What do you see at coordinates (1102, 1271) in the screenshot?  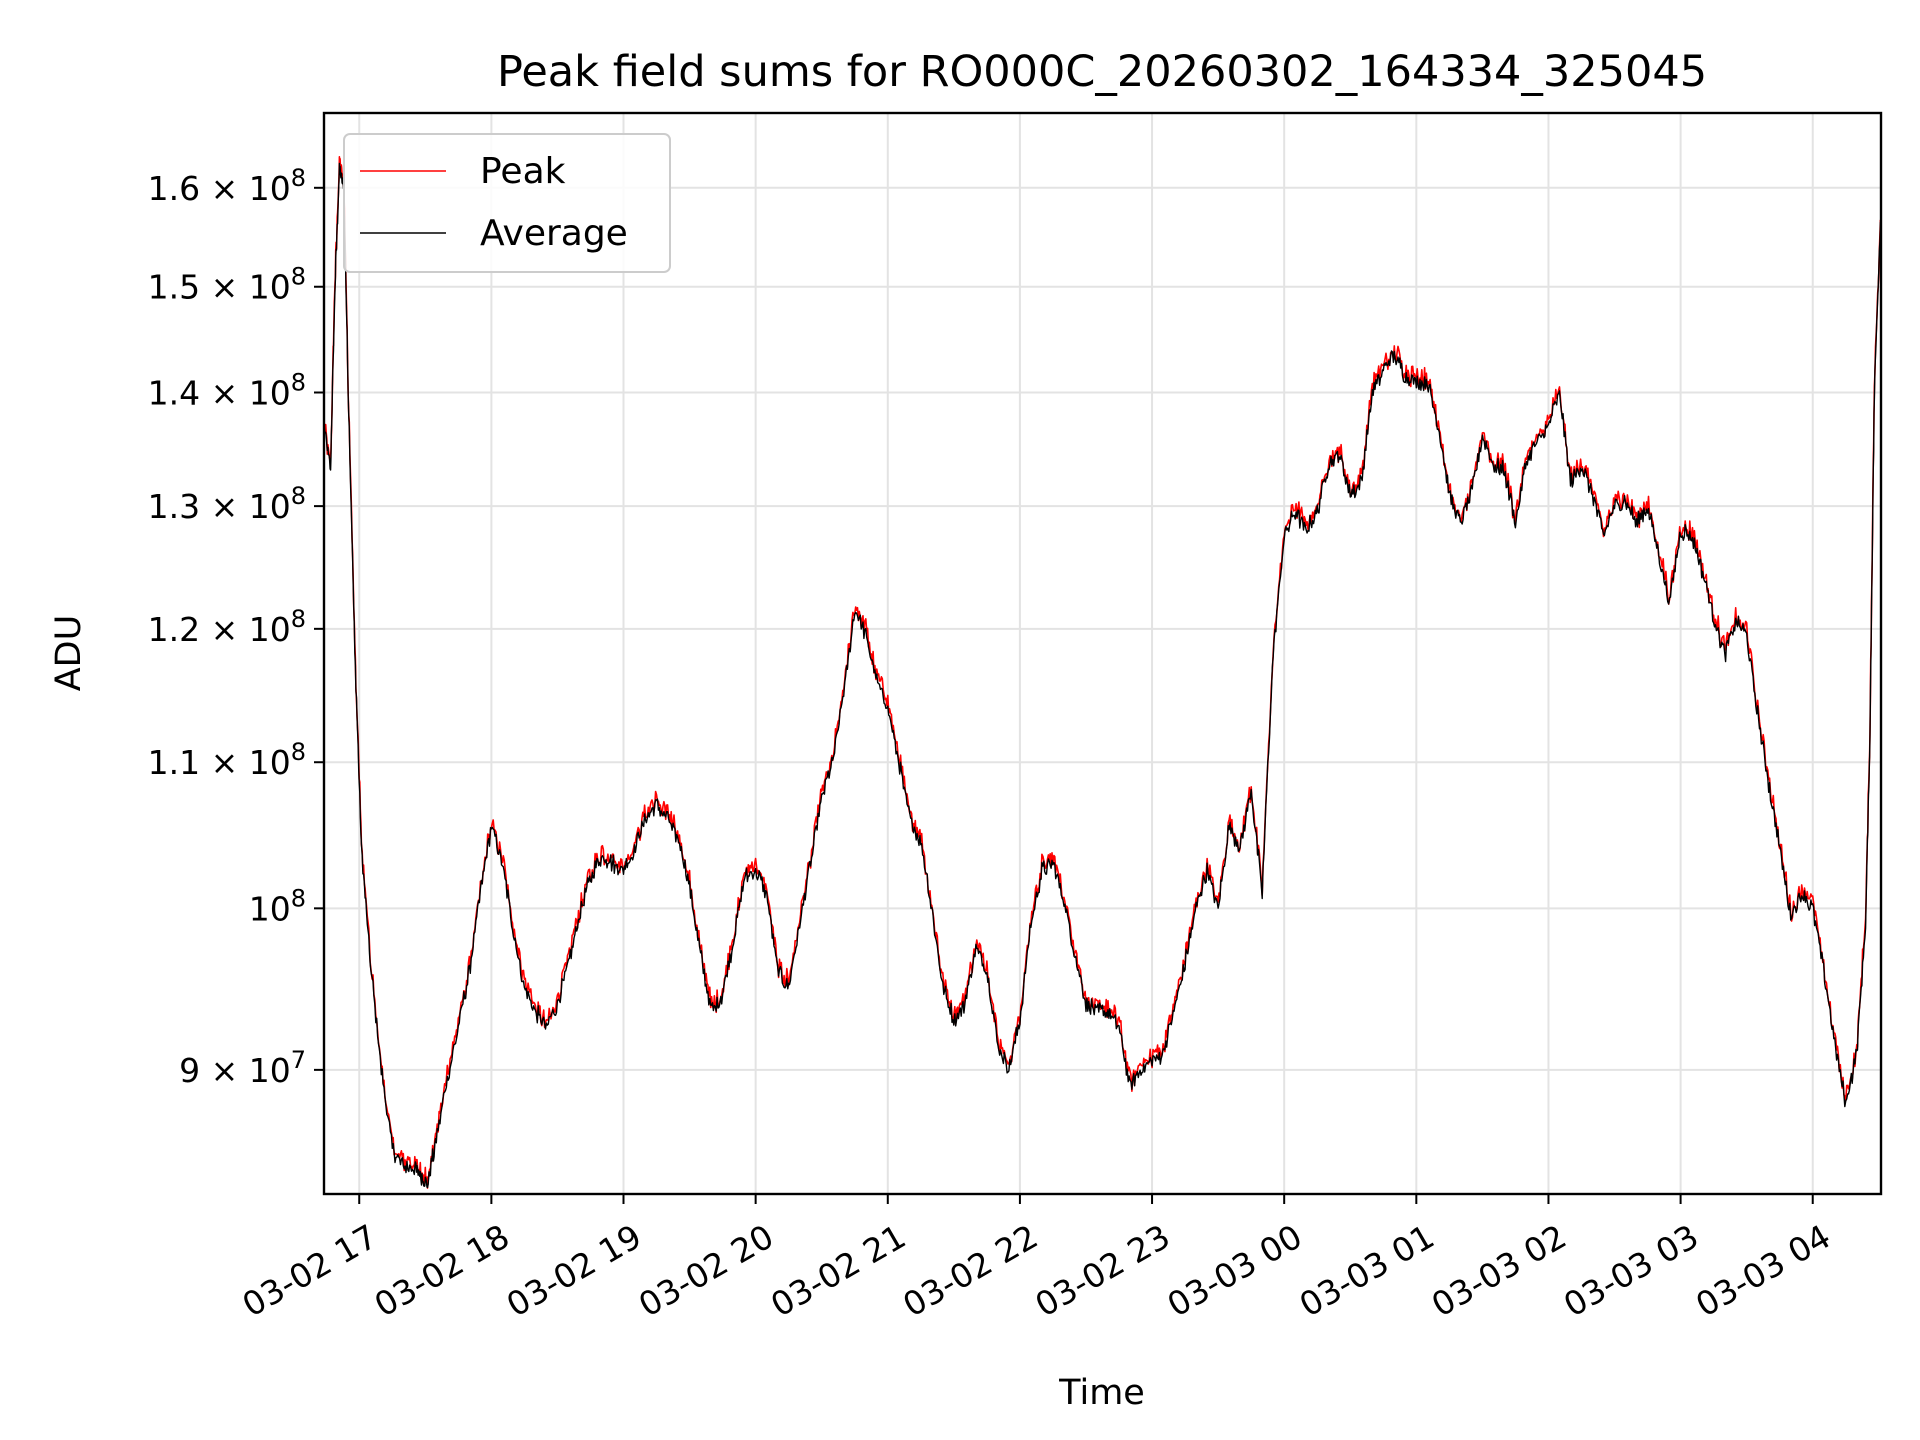 I see `x-tick-label: 03-02 23` at bounding box center [1102, 1271].